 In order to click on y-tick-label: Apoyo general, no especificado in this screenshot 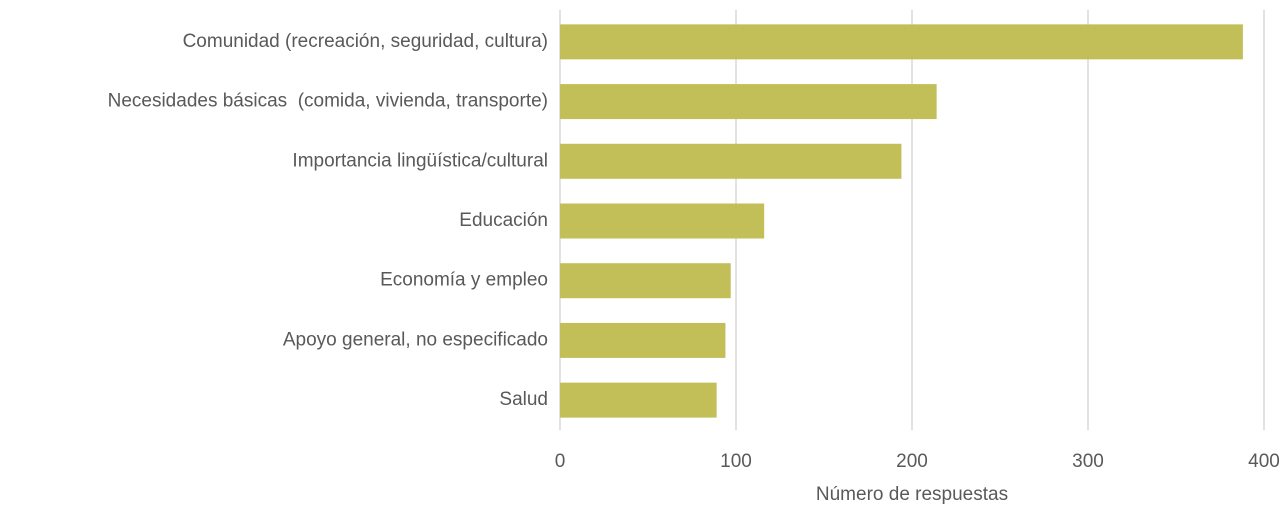, I will do `click(415, 339)`.